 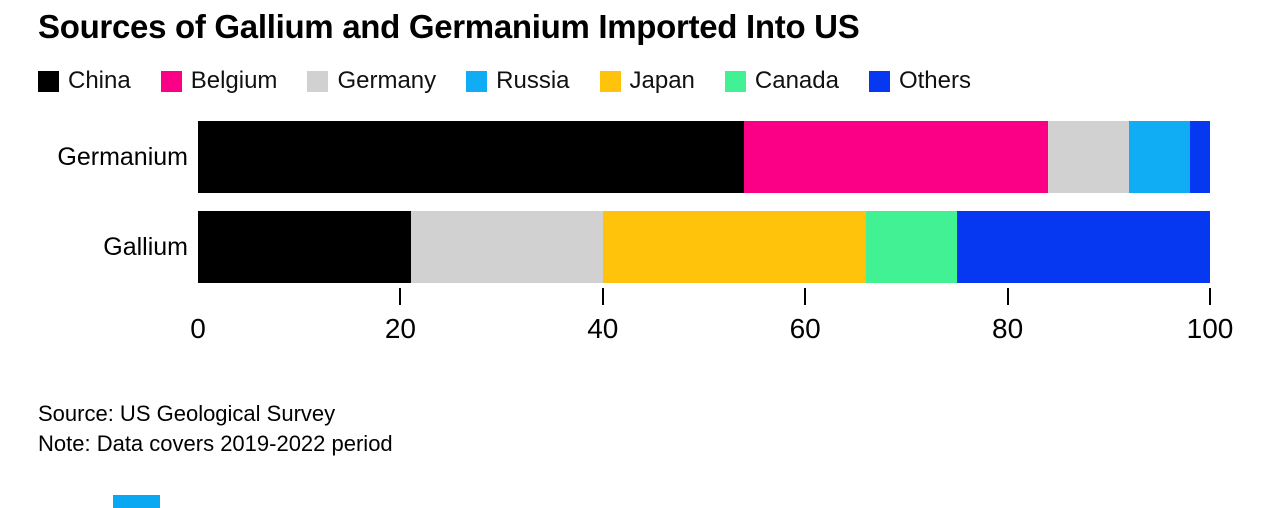 I want to click on axis-tick-label-80: 80, so click(x=1008, y=328).